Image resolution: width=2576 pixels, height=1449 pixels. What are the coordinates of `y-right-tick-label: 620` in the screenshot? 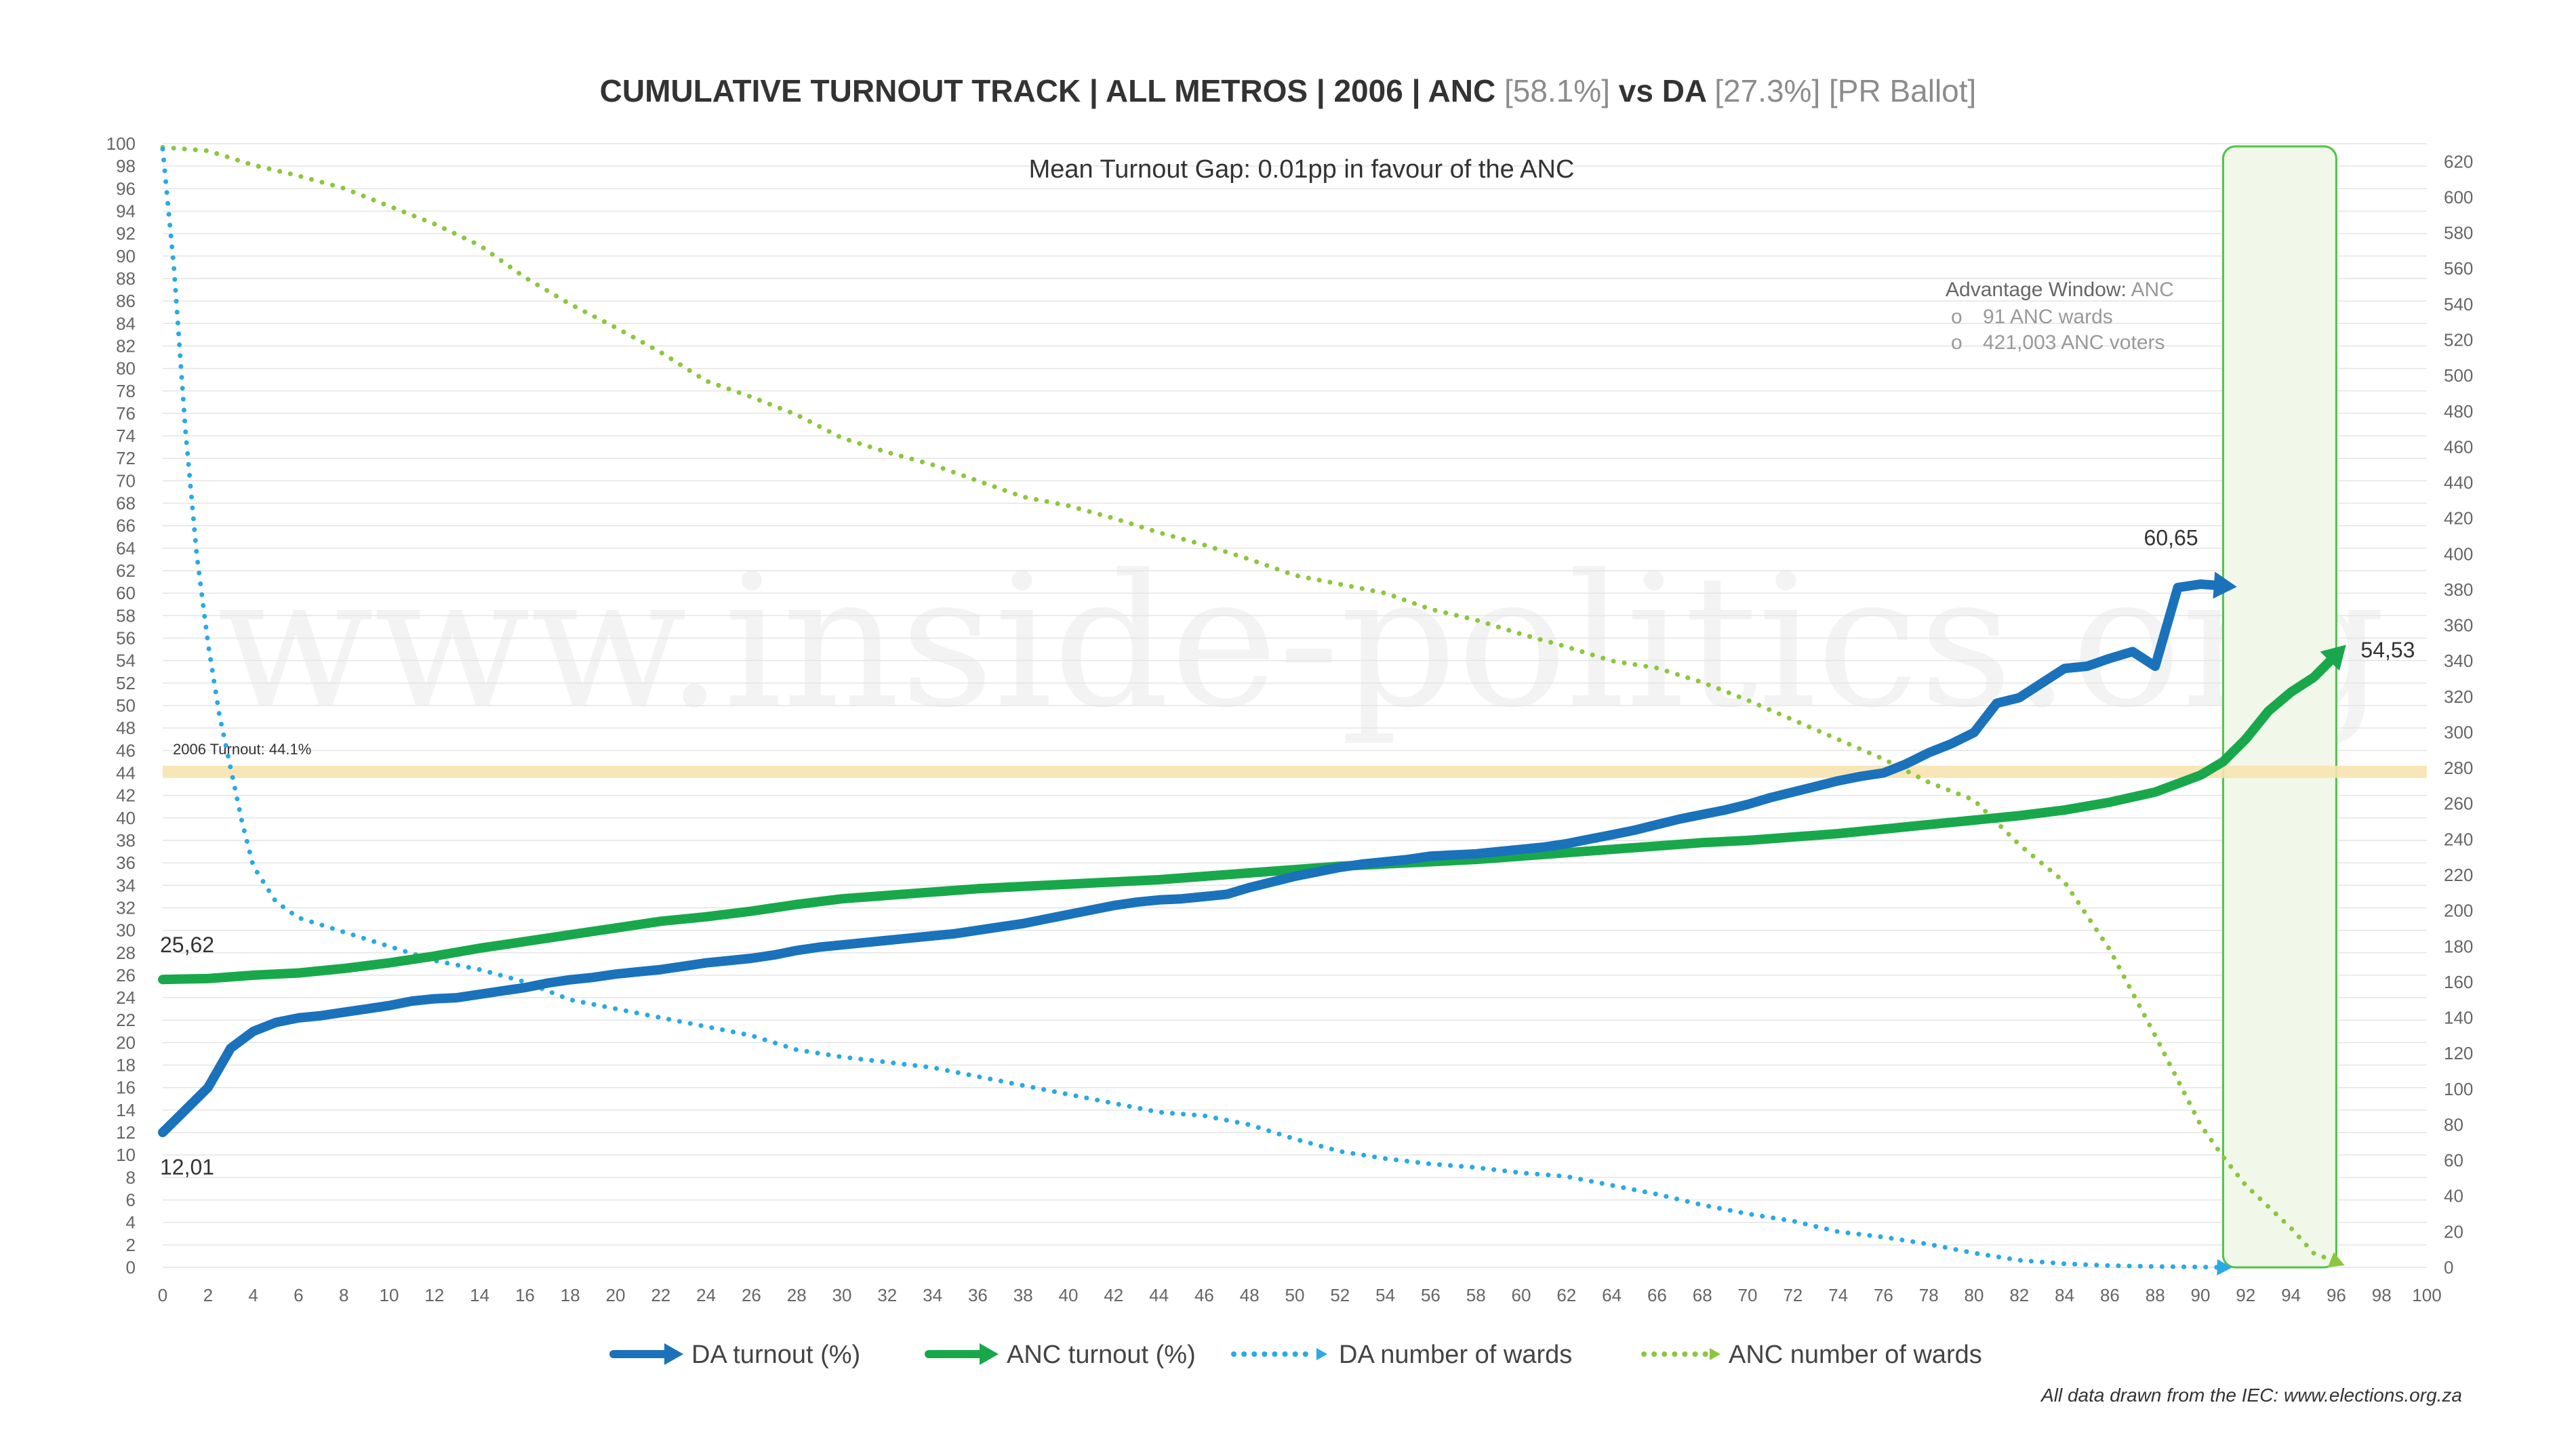 It's located at (2458, 161).